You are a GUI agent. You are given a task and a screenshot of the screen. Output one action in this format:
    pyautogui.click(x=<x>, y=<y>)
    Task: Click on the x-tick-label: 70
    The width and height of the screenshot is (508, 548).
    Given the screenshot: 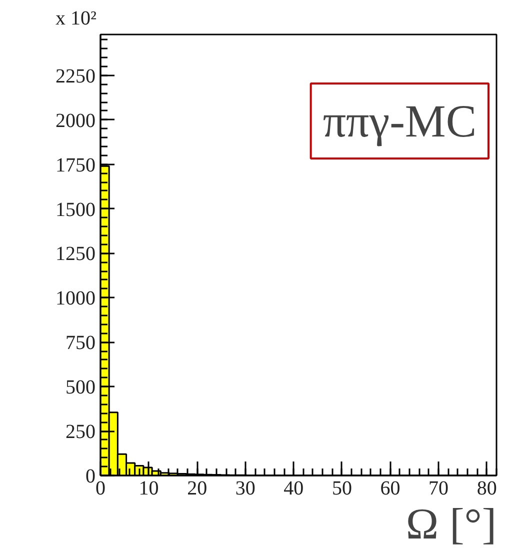 What is the action you would take?
    pyautogui.click(x=438, y=489)
    